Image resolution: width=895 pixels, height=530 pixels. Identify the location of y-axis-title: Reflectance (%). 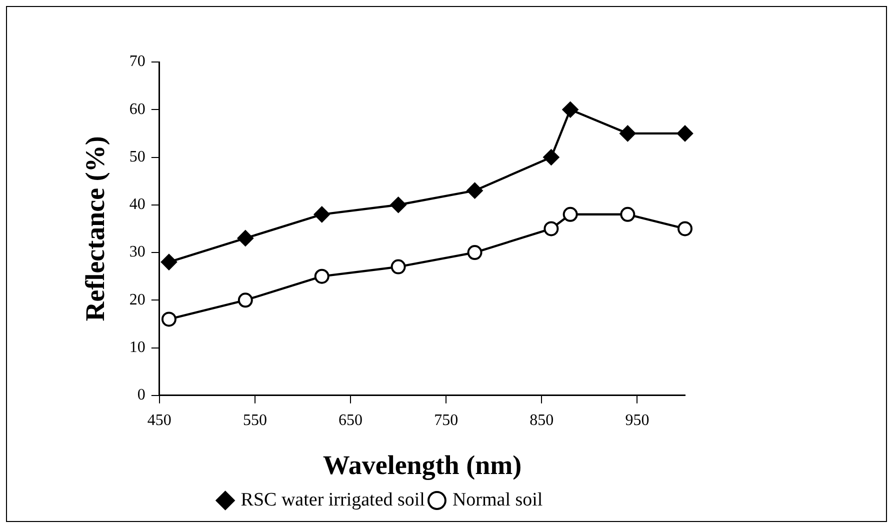
(95, 229).